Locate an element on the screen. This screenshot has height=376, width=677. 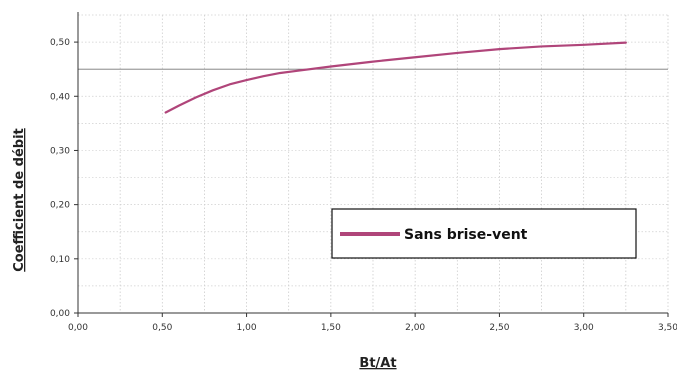
series-line is located at coordinates (395, 77).